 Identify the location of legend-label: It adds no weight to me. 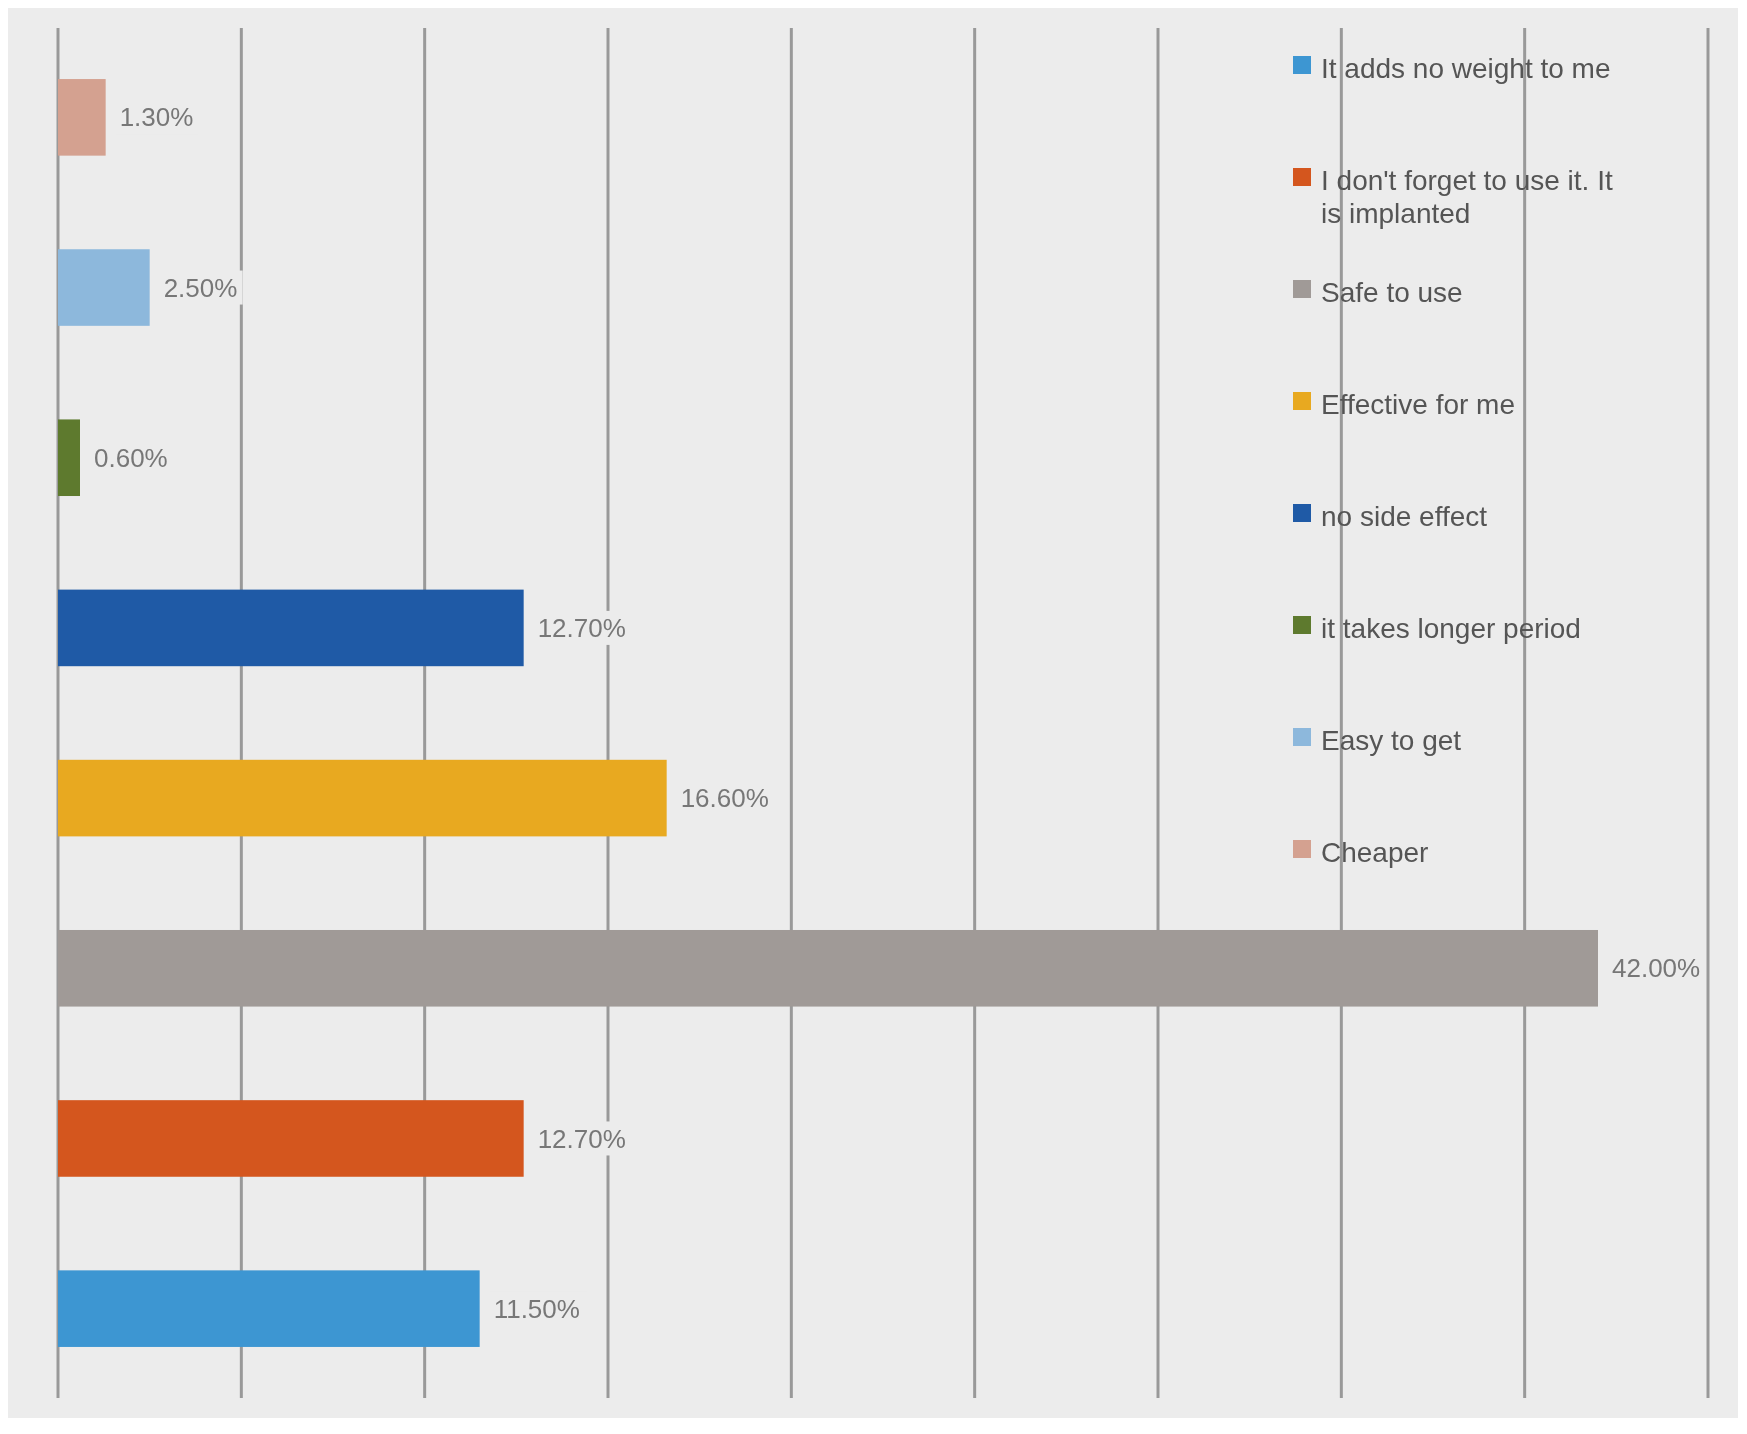
(1466, 68).